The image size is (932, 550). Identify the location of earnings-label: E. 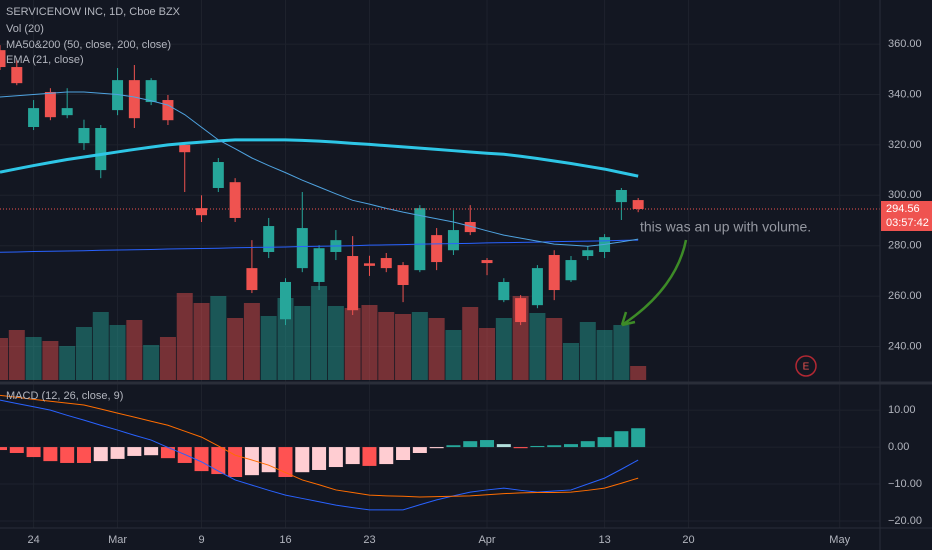
(806, 367).